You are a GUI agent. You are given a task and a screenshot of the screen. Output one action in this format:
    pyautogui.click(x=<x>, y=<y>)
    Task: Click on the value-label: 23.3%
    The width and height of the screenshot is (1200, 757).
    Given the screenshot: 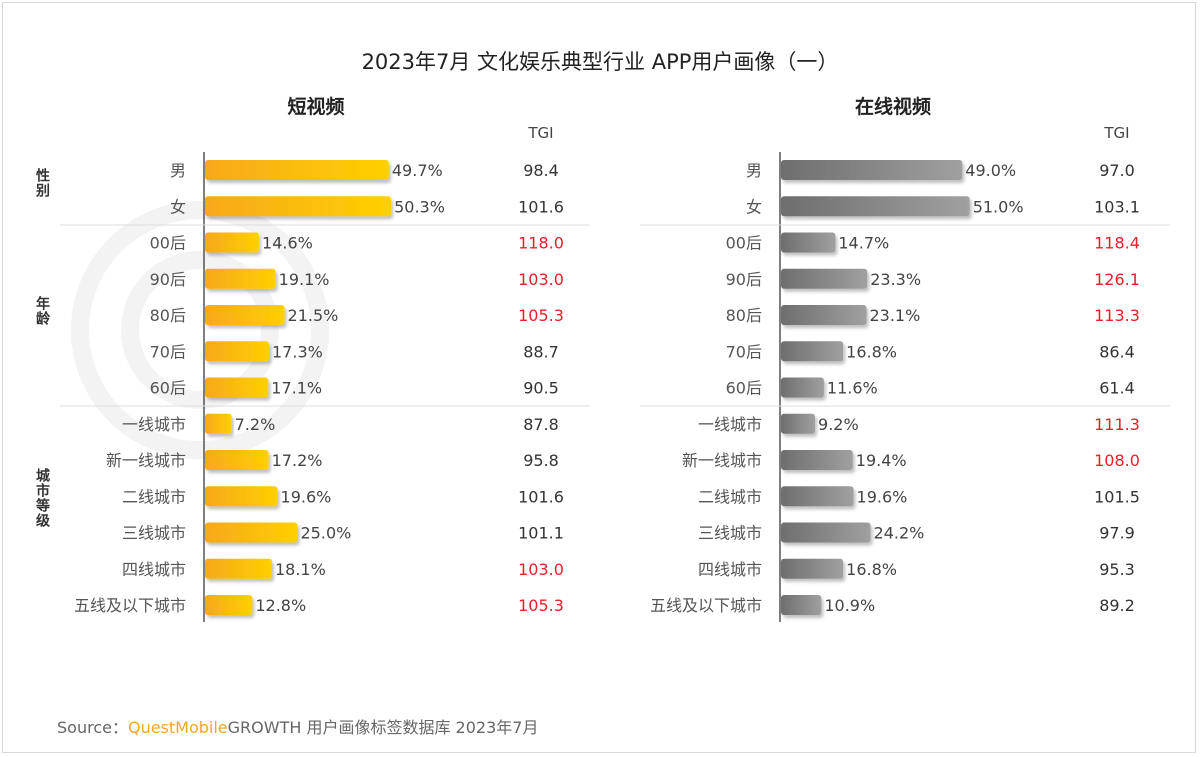 What is the action you would take?
    pyautogui.click(x=895, y=279)
    